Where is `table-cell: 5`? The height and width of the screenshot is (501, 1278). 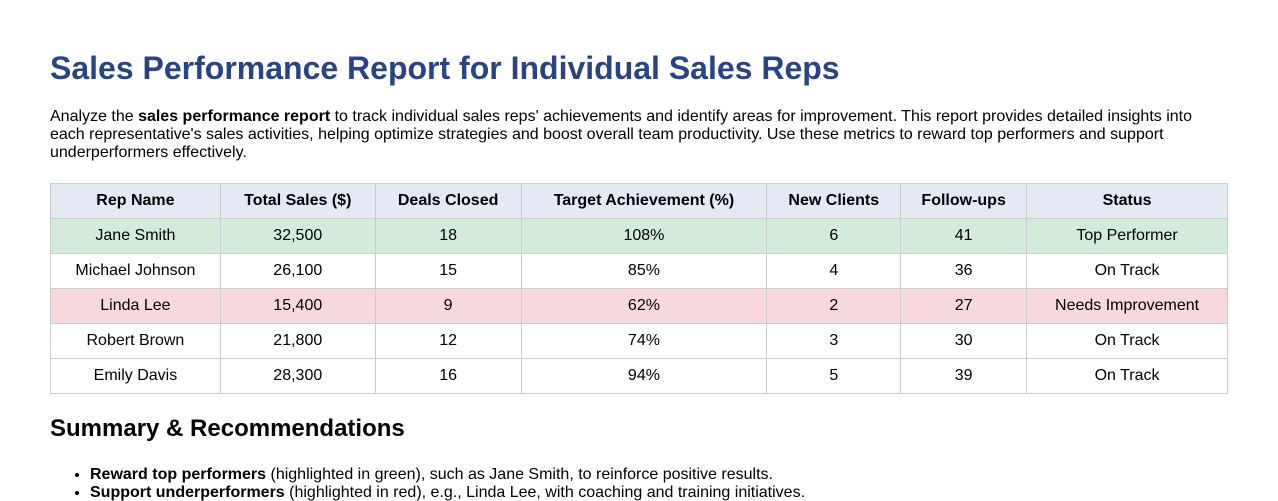
table-cell: 5 is located at coordinates (834, 376).